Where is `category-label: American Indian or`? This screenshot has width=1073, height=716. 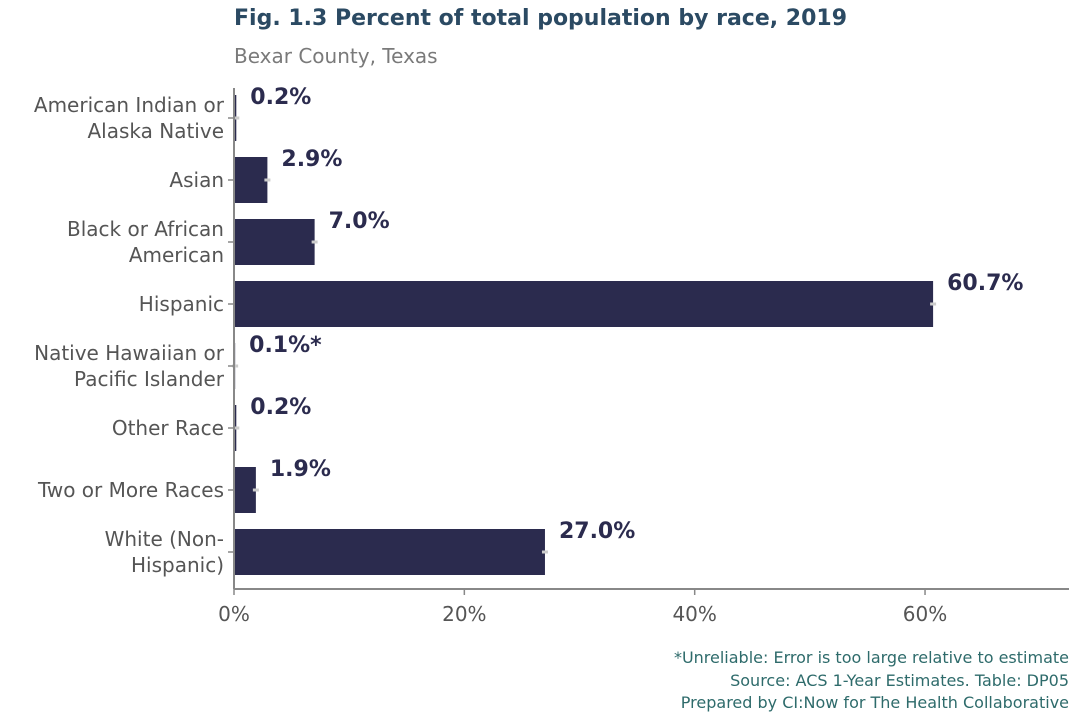 category-label: American Indian or is located at coordinates (129, 105).